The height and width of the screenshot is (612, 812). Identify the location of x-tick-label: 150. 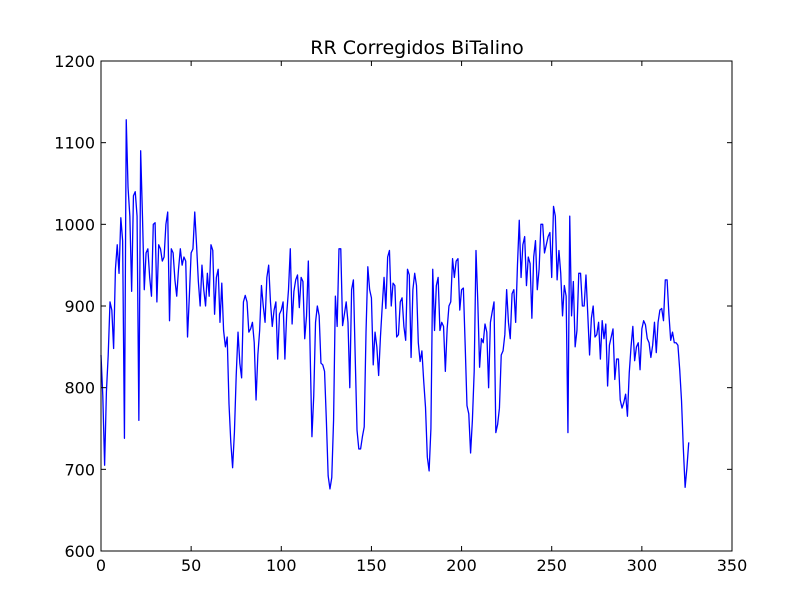
(371, 565).